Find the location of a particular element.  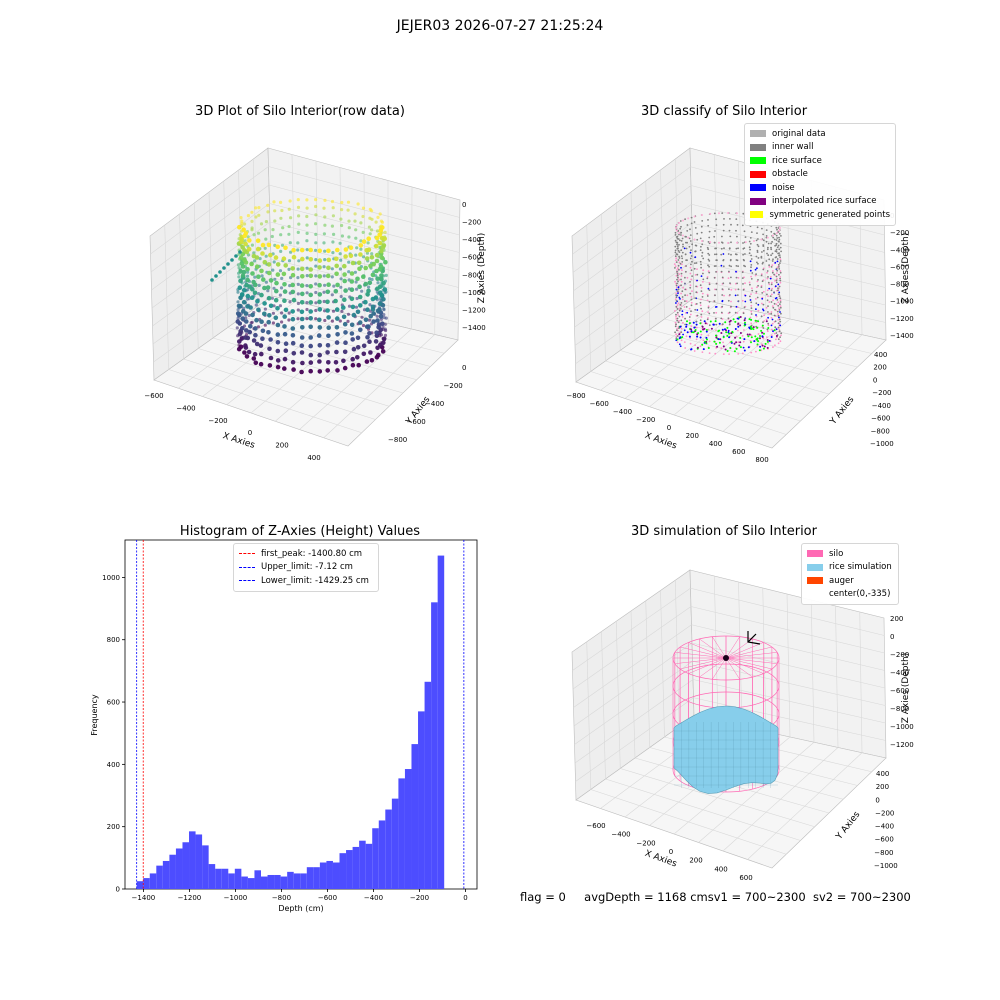

x-tick: 0 is located at coordinates (671, 852).